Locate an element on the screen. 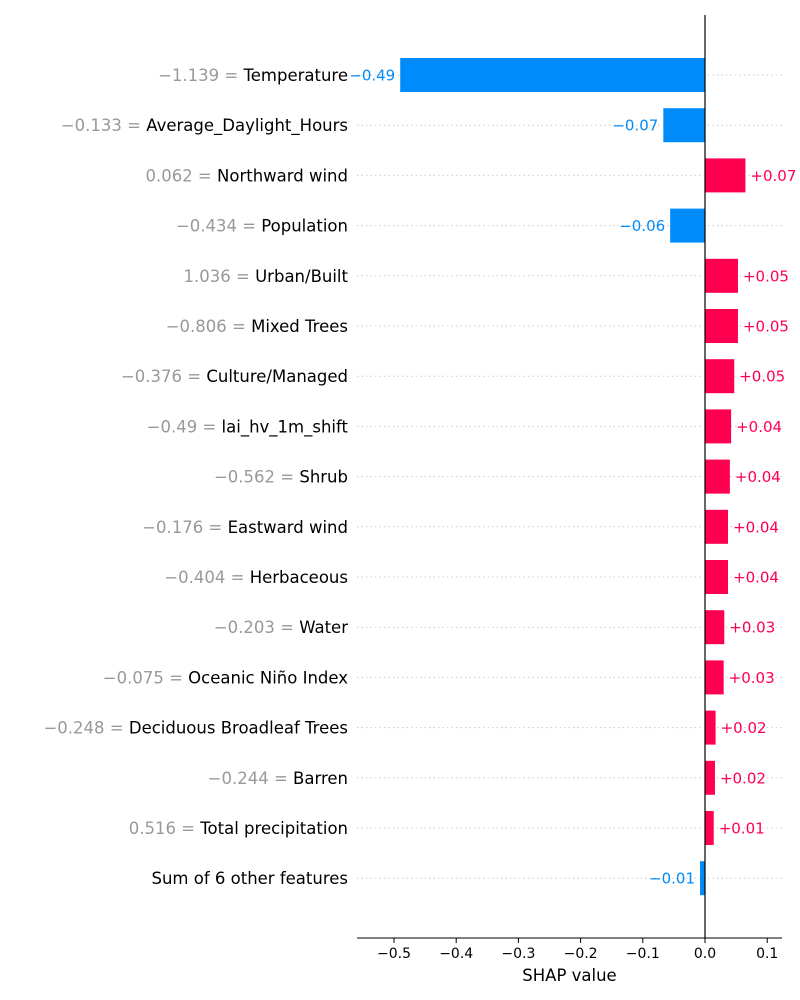 This screenshot has width=800, height=1000. feature-label: 1.036 = Urban/Built is located at coordinates (266, 276).